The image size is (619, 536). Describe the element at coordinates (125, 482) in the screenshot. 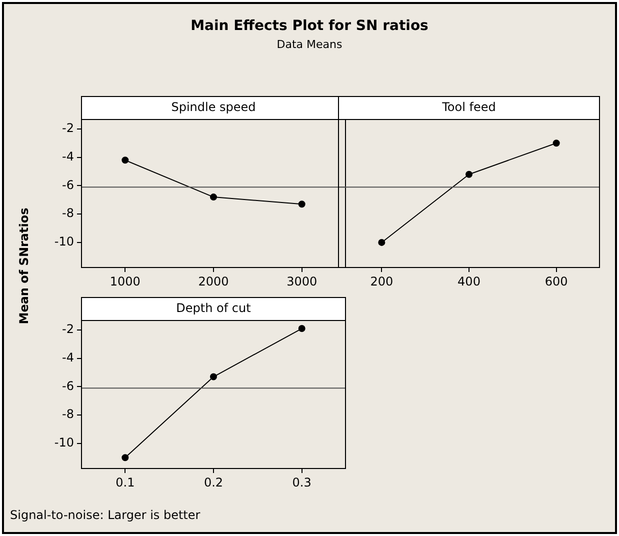

I see `x-tick-label: 0.1` at that location.